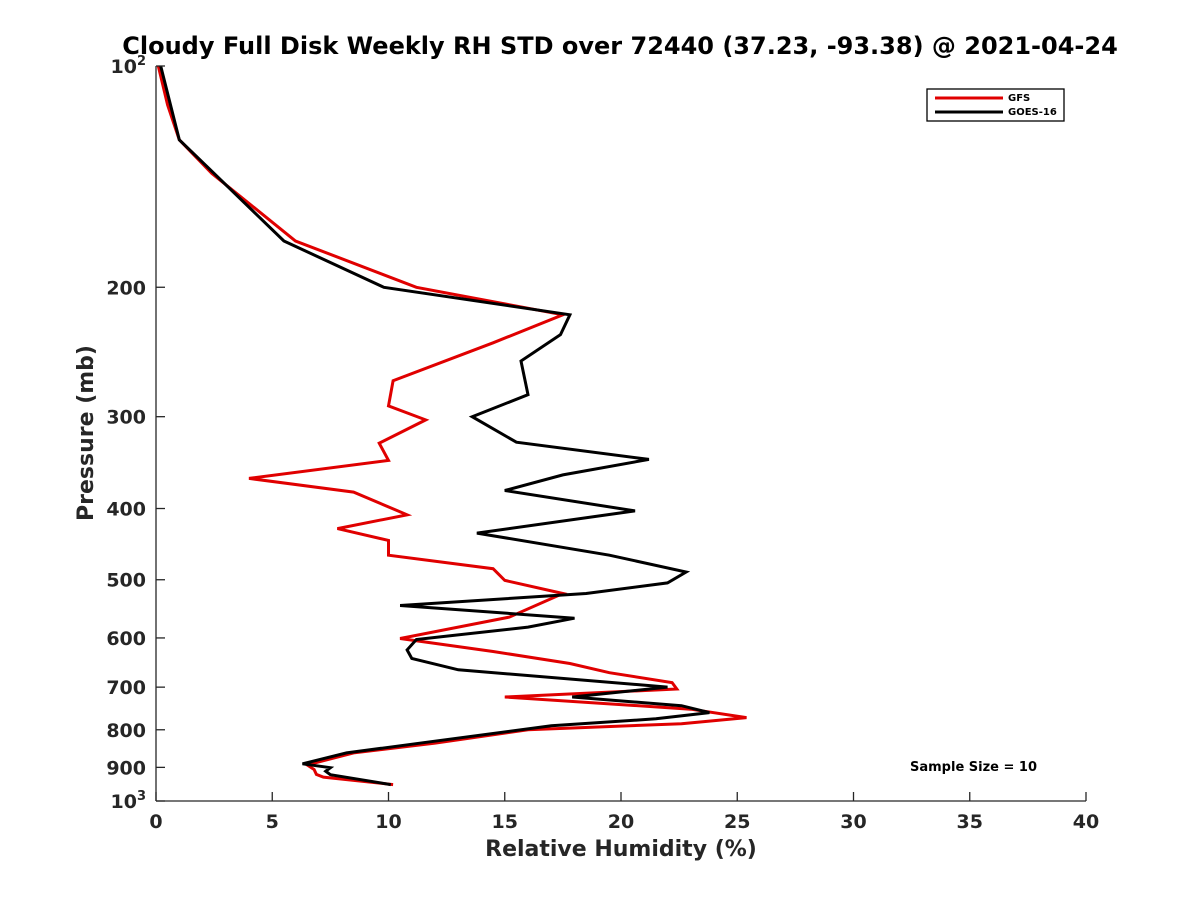 The image size is (1200, 900). Describe the element at coordinates (126, 688) in the screenshot. I see `y-tick-label: 700` at that location.